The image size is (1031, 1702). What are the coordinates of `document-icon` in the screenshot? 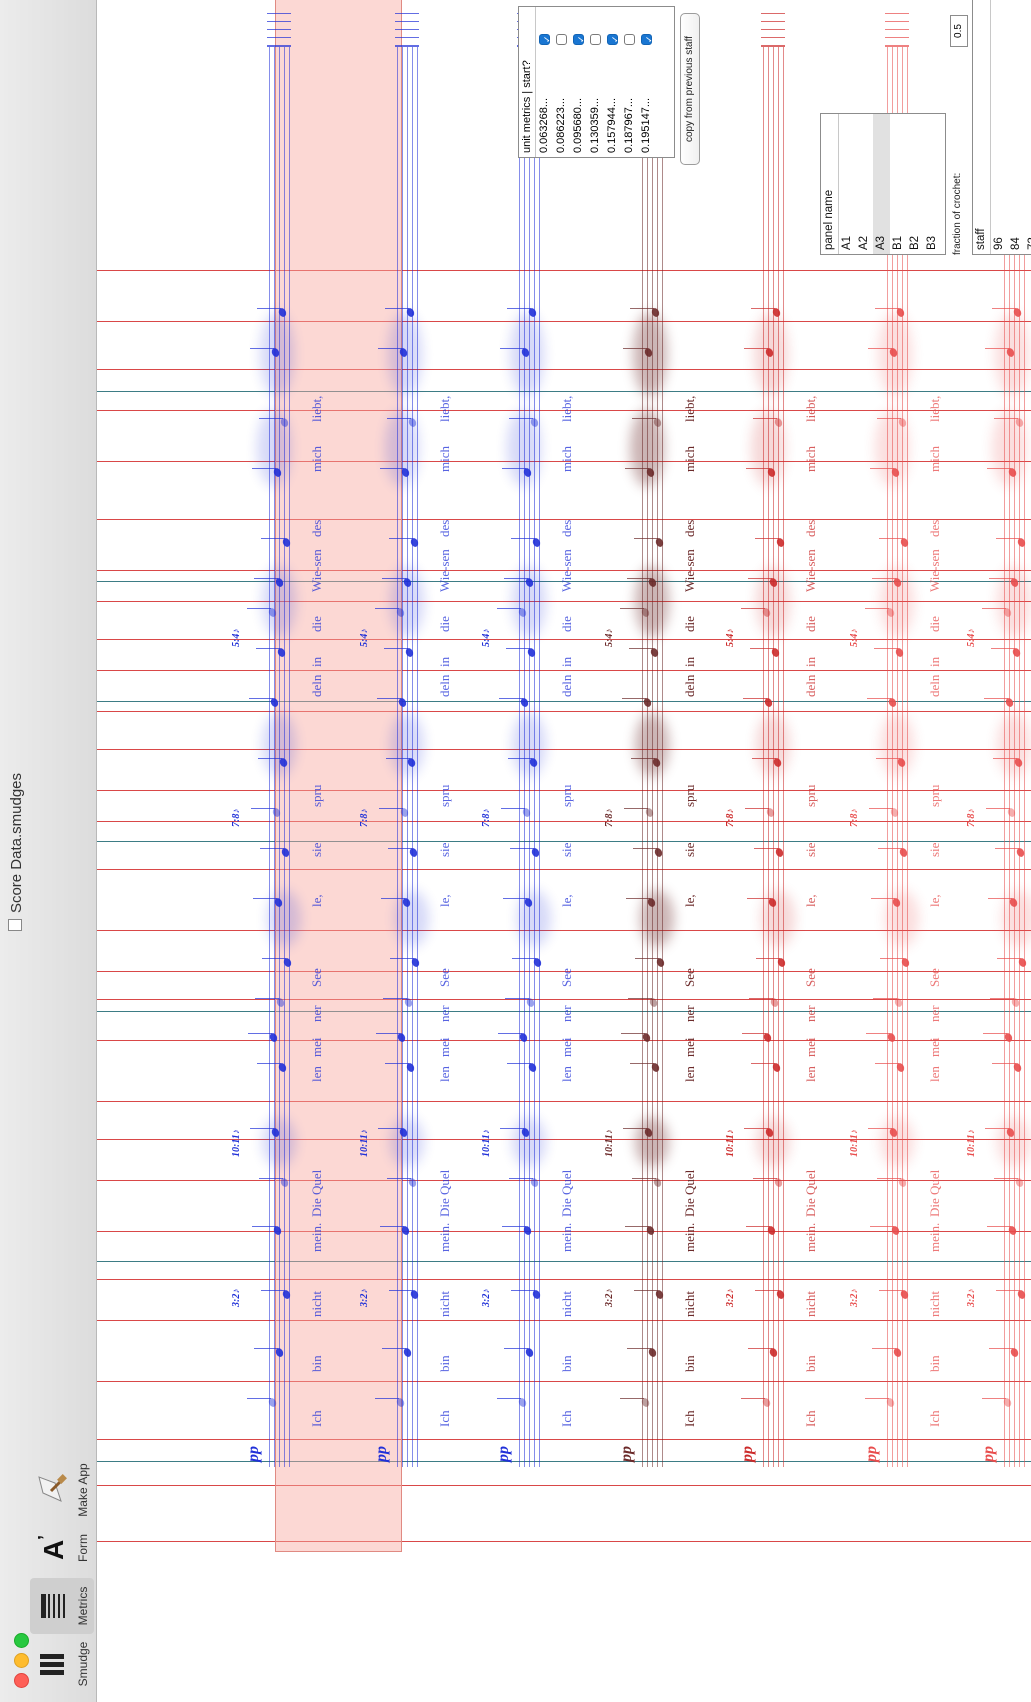 It's located at (15, 925).